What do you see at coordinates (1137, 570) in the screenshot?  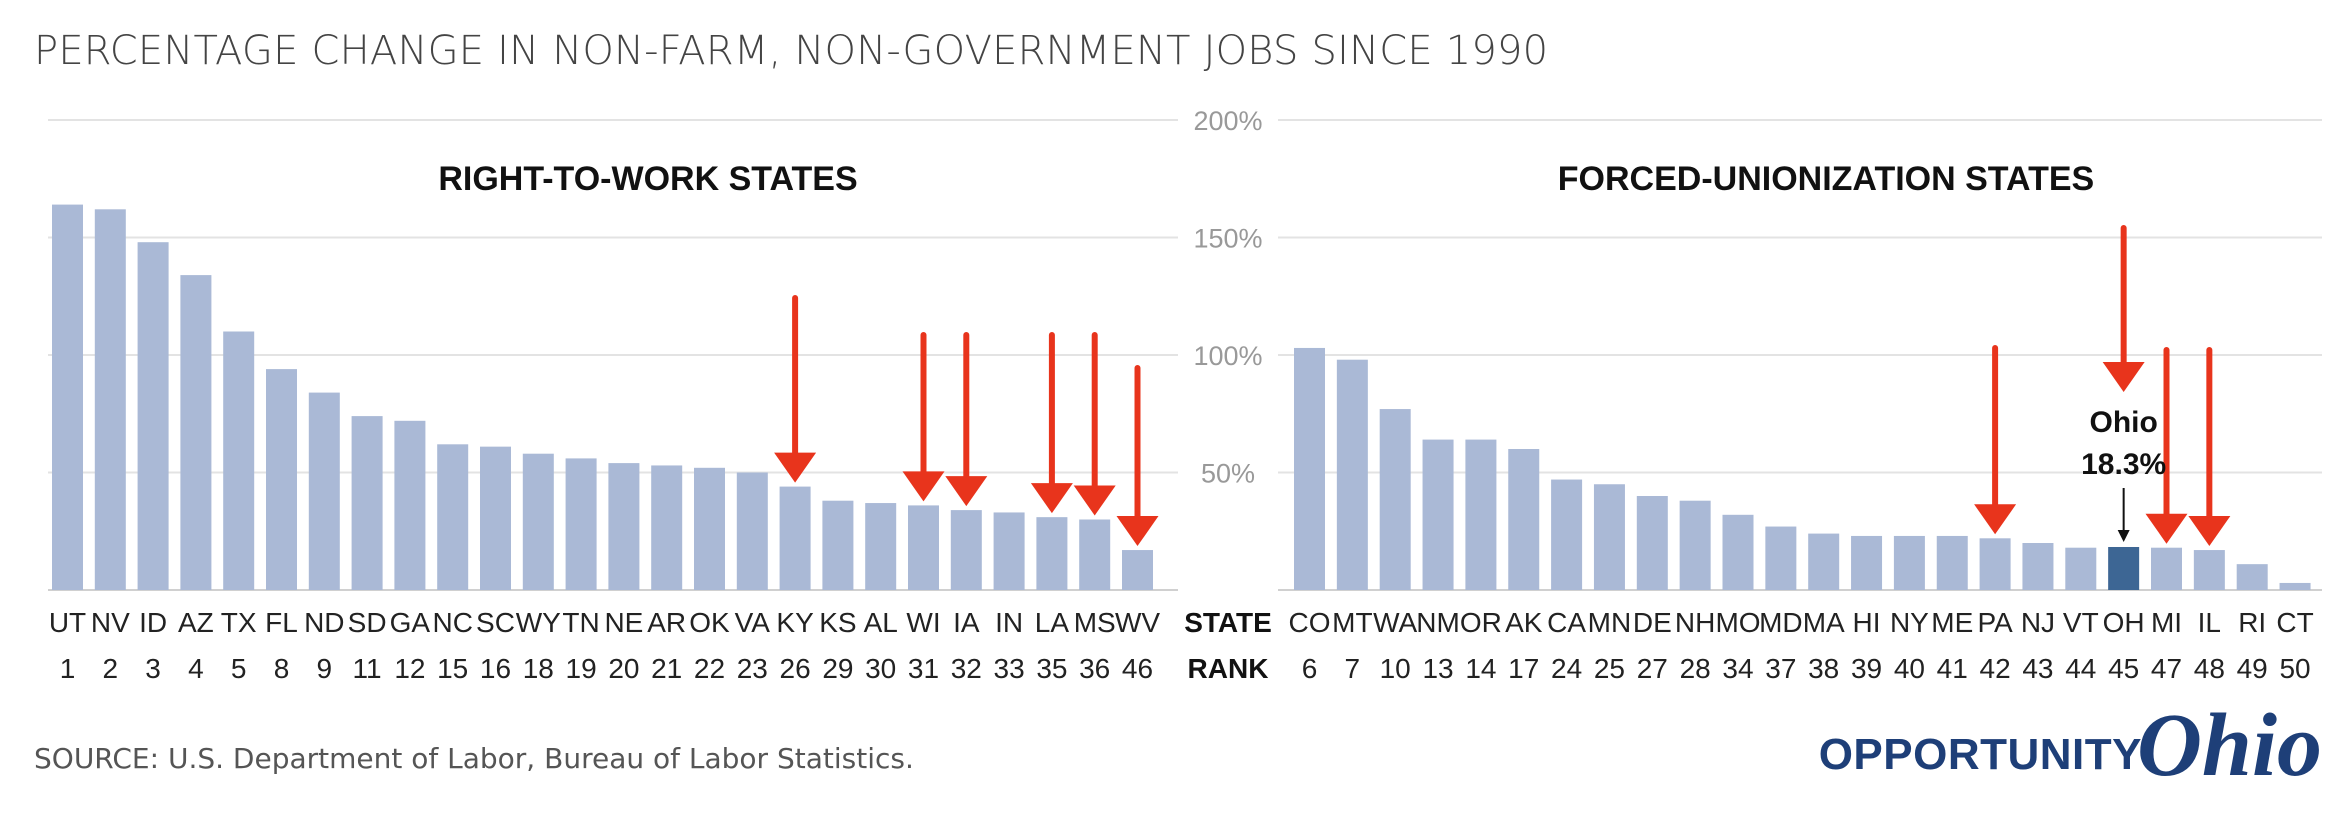 I see `bar-wv` at bounding box center [1137, 570].